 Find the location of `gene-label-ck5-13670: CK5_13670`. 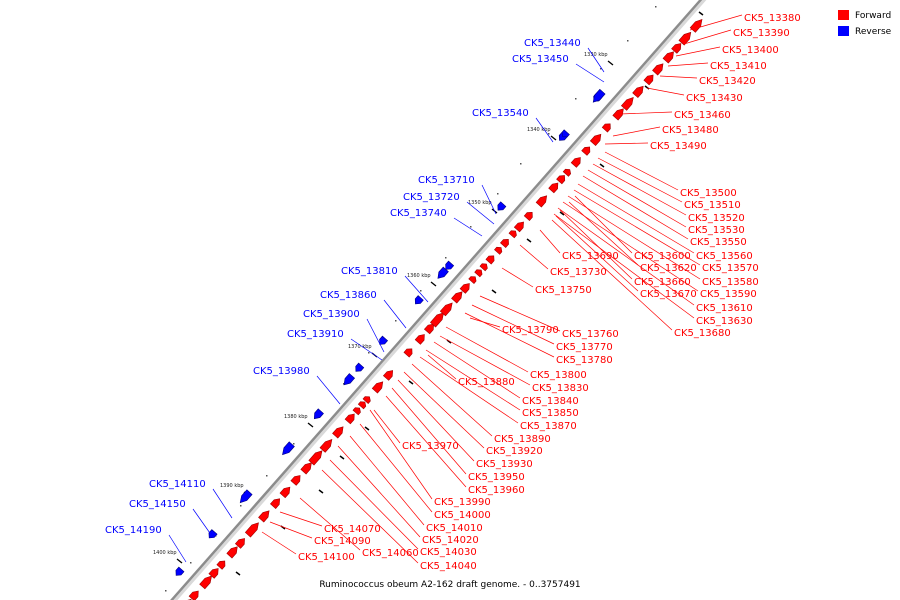

gene-label-ck5-13670: CK5_13670 is located at coordinates (668, 294).